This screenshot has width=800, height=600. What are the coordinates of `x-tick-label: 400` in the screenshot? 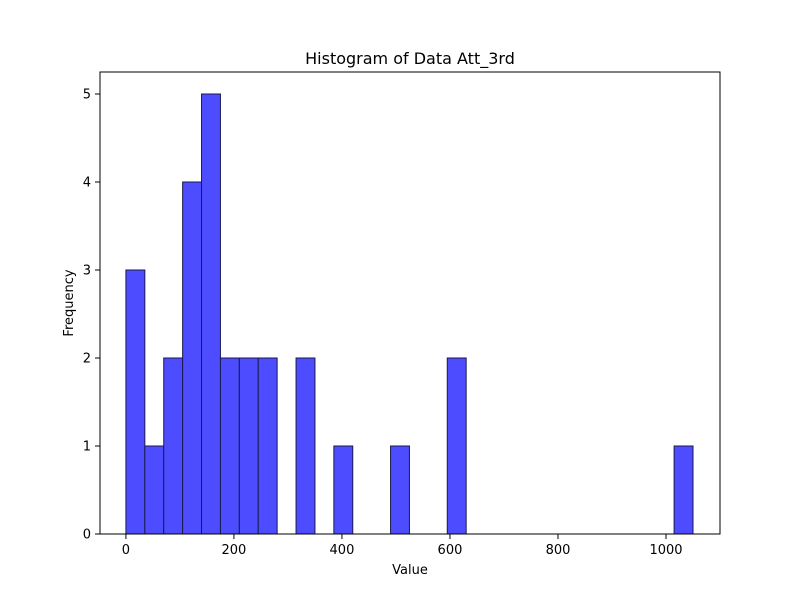 It's located at (342, 550).